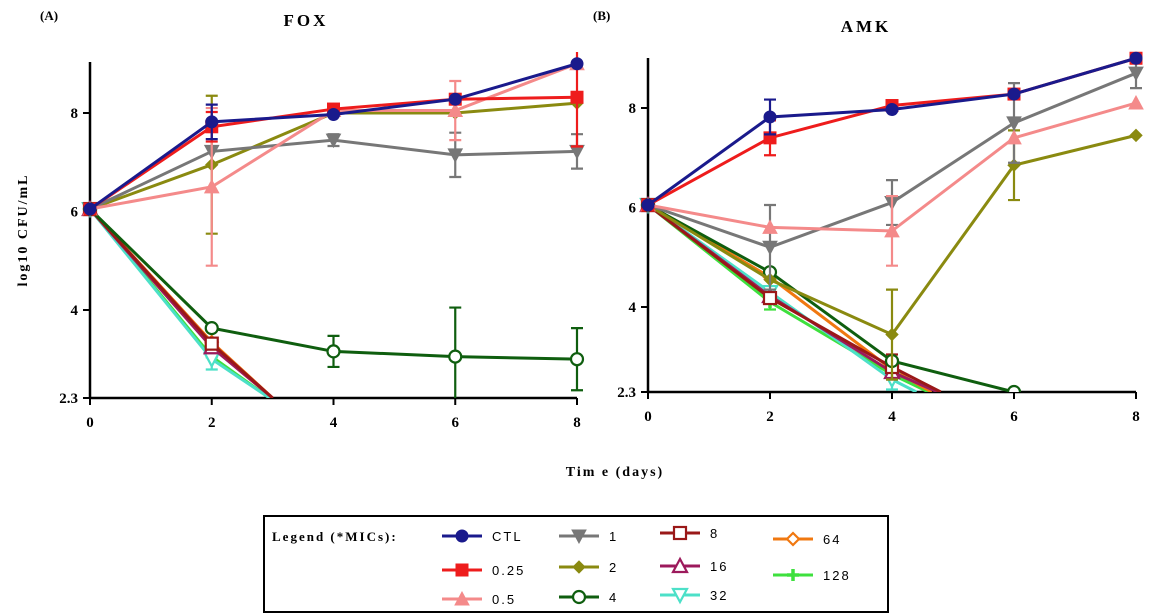 The height and width of the screenshot is (615, 1153). I want to click on panel-0-series-0.5-point, so click(211, 186).